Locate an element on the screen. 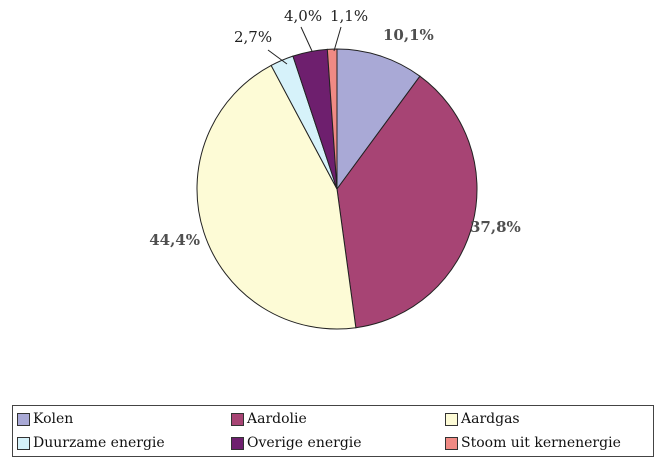 The height and width of the screenshot is (464, 659). legend-label-stoom-uit-kernenergie: Stoom uit kernenergie is located at coordinates (541, 443).